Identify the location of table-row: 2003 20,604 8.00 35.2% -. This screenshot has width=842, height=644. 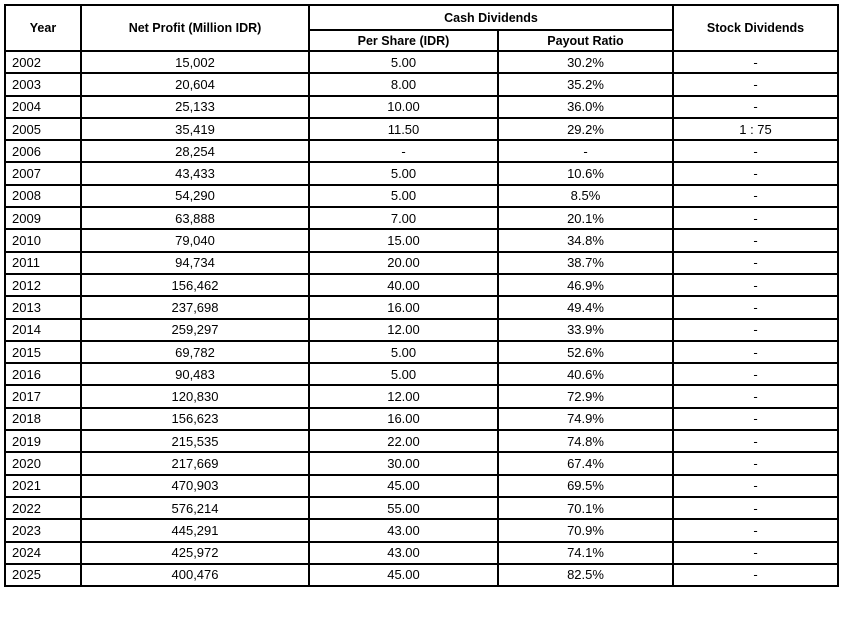
(421, 84).